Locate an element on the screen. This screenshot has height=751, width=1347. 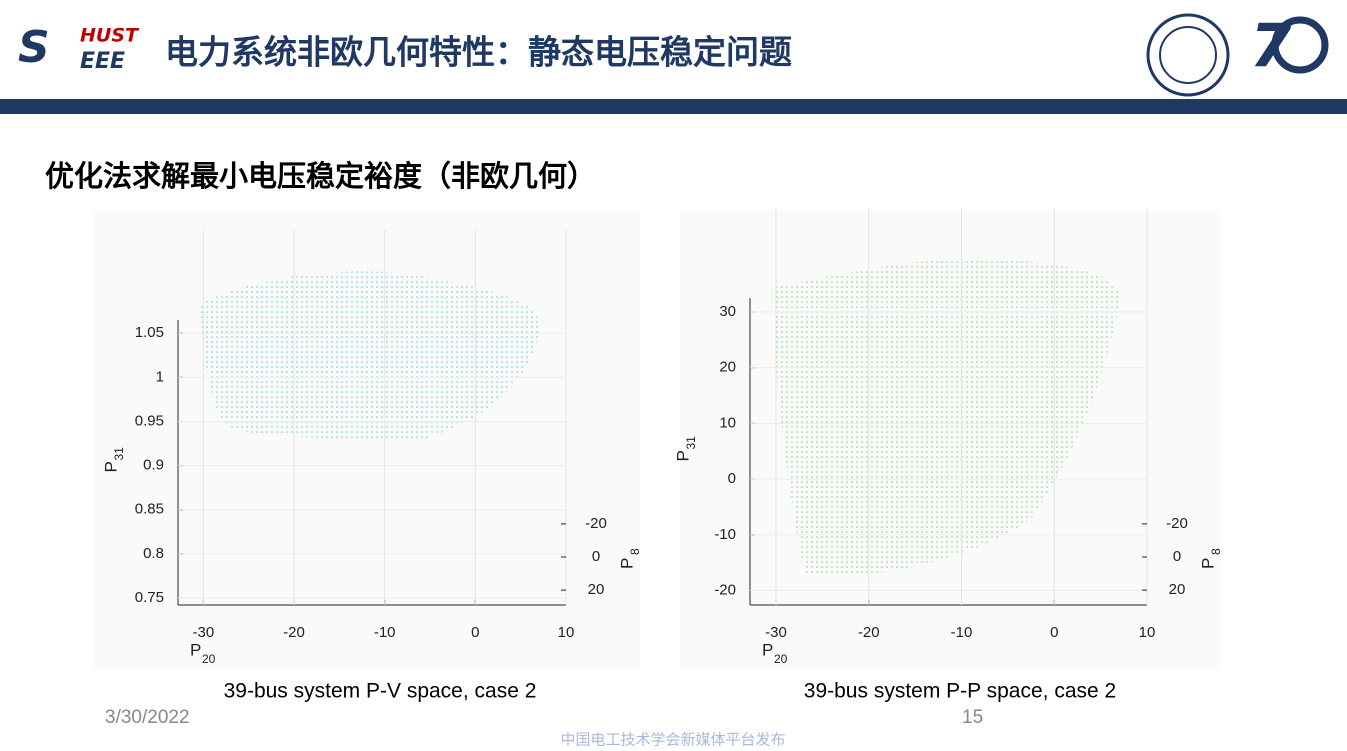
logo-letter: S is located at coordinates (34, 47).